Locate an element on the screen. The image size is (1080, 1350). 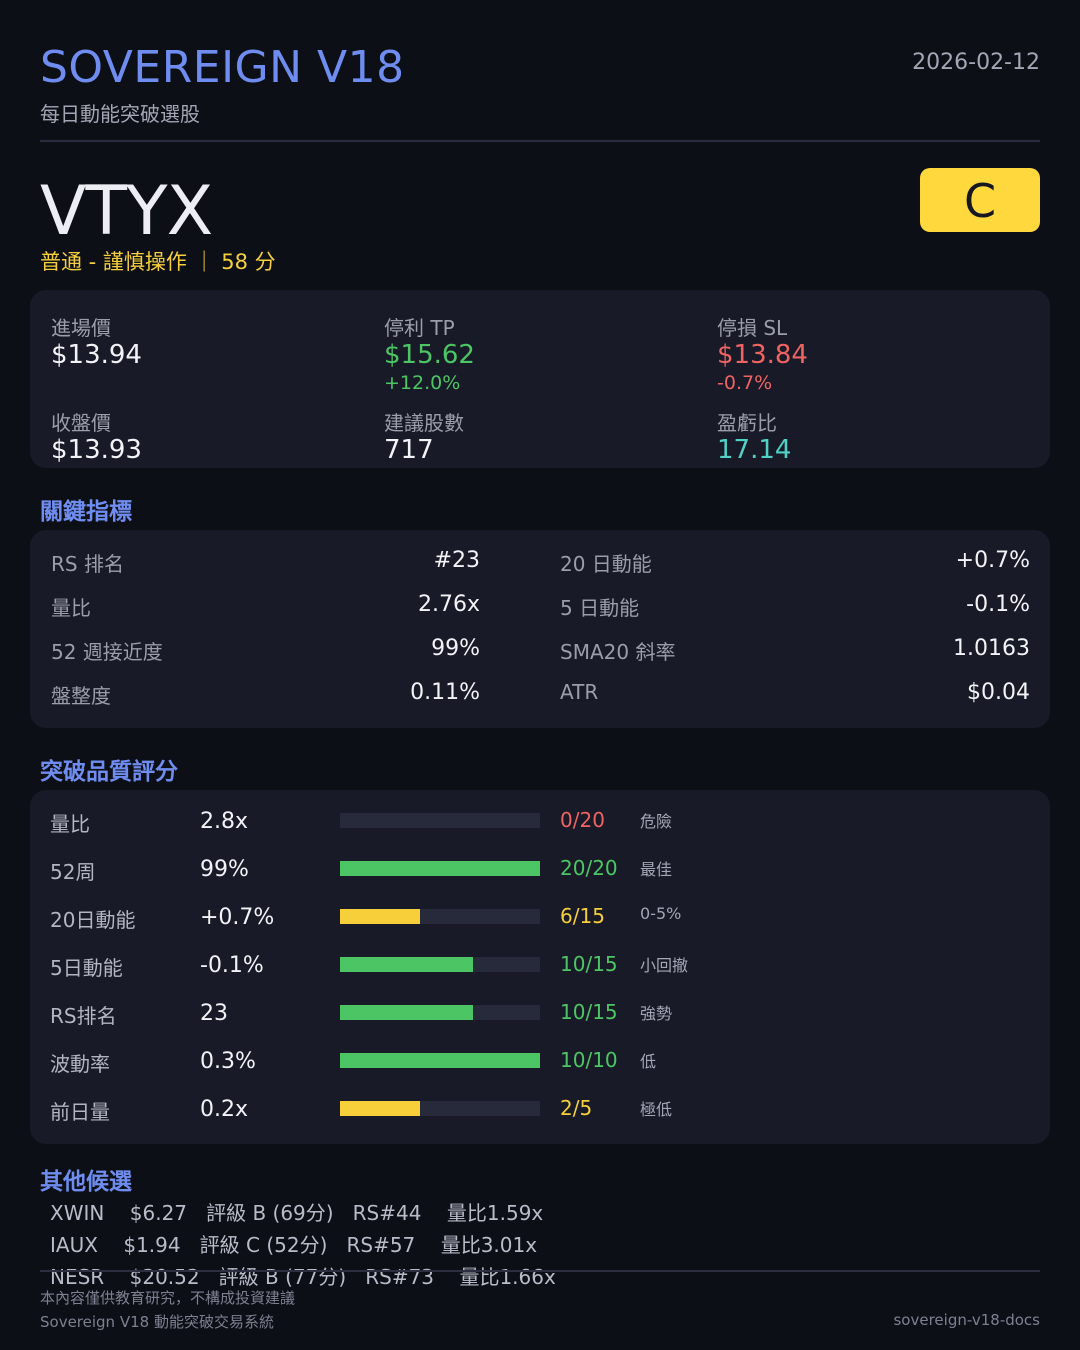
quality-row-score: 6/15 is located at coordinates (582, 916).